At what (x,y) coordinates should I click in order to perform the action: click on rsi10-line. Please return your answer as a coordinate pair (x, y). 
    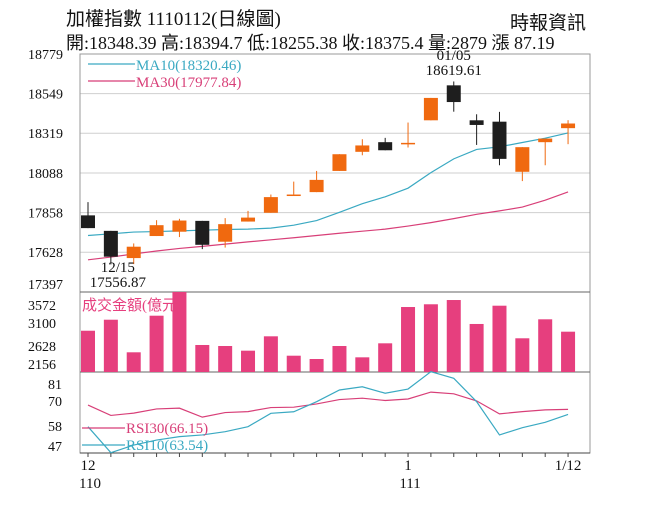
    Looking at the image, I should click on (328, 412).